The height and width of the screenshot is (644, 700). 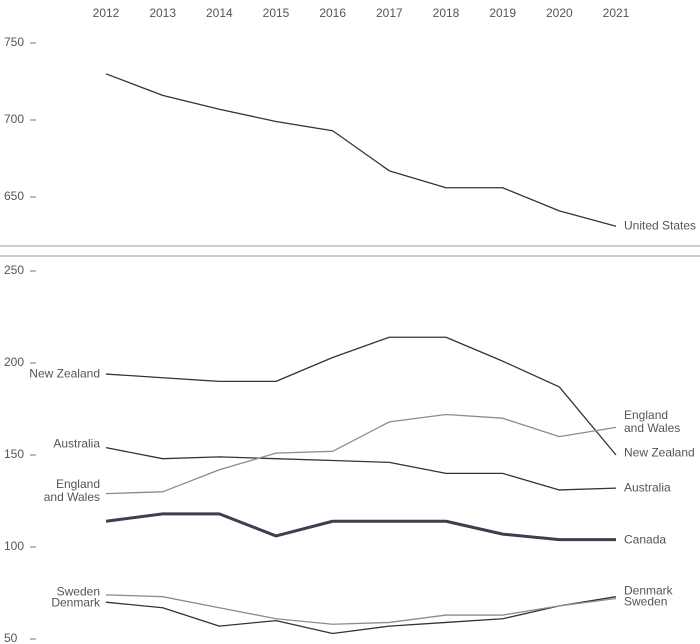 What do you see at coordinates (14, 362) in the screenshot?
I see `y-tick-label: 200` at bounding box center [14, 362].